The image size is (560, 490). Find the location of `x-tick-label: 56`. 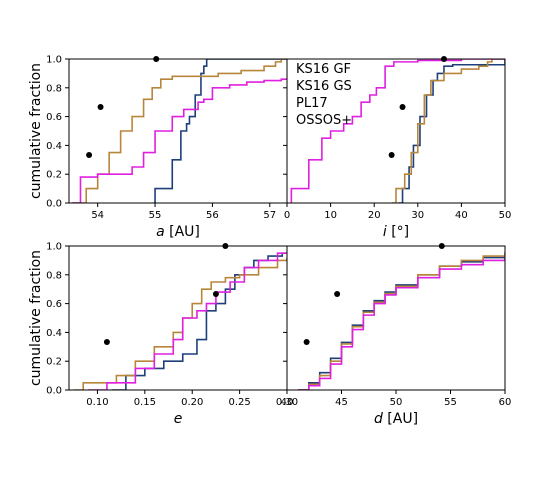

x-tick-label: 56 is located at coordinates (212, 215).